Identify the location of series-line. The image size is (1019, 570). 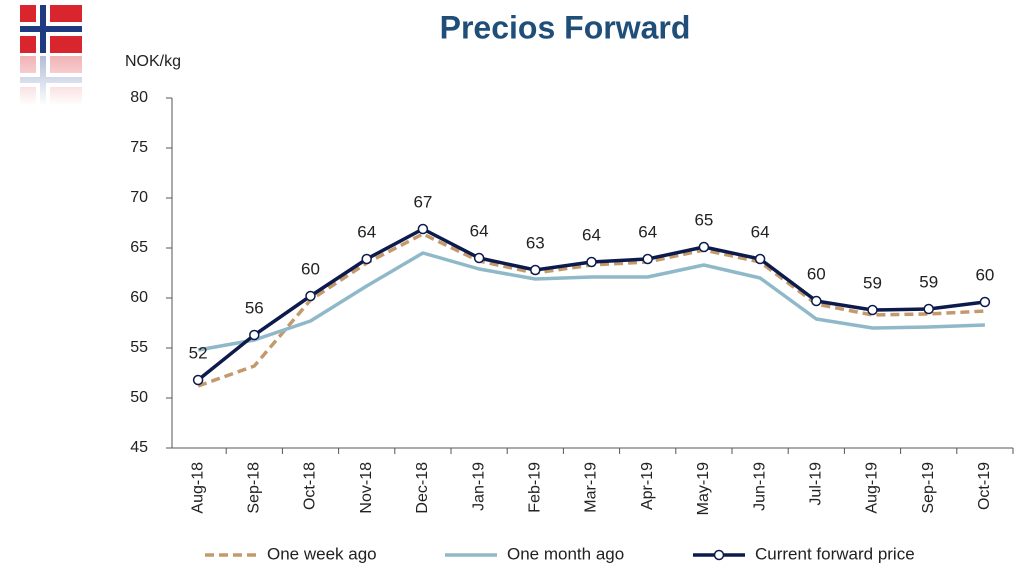
(591, 301).